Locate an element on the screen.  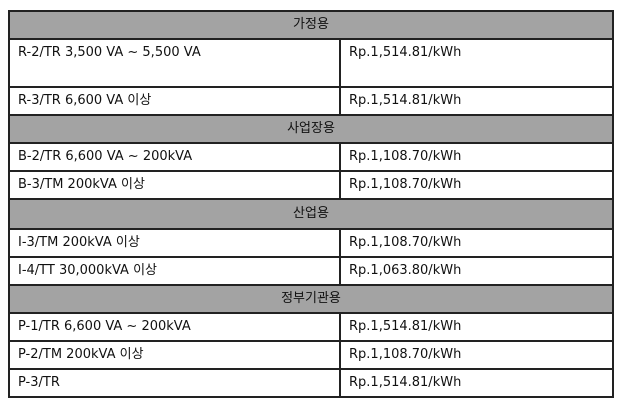
table-row: I-4/TT 30,000kVA 이상 Rp.1,063.80/kWh is located at coordinates (311, 271).